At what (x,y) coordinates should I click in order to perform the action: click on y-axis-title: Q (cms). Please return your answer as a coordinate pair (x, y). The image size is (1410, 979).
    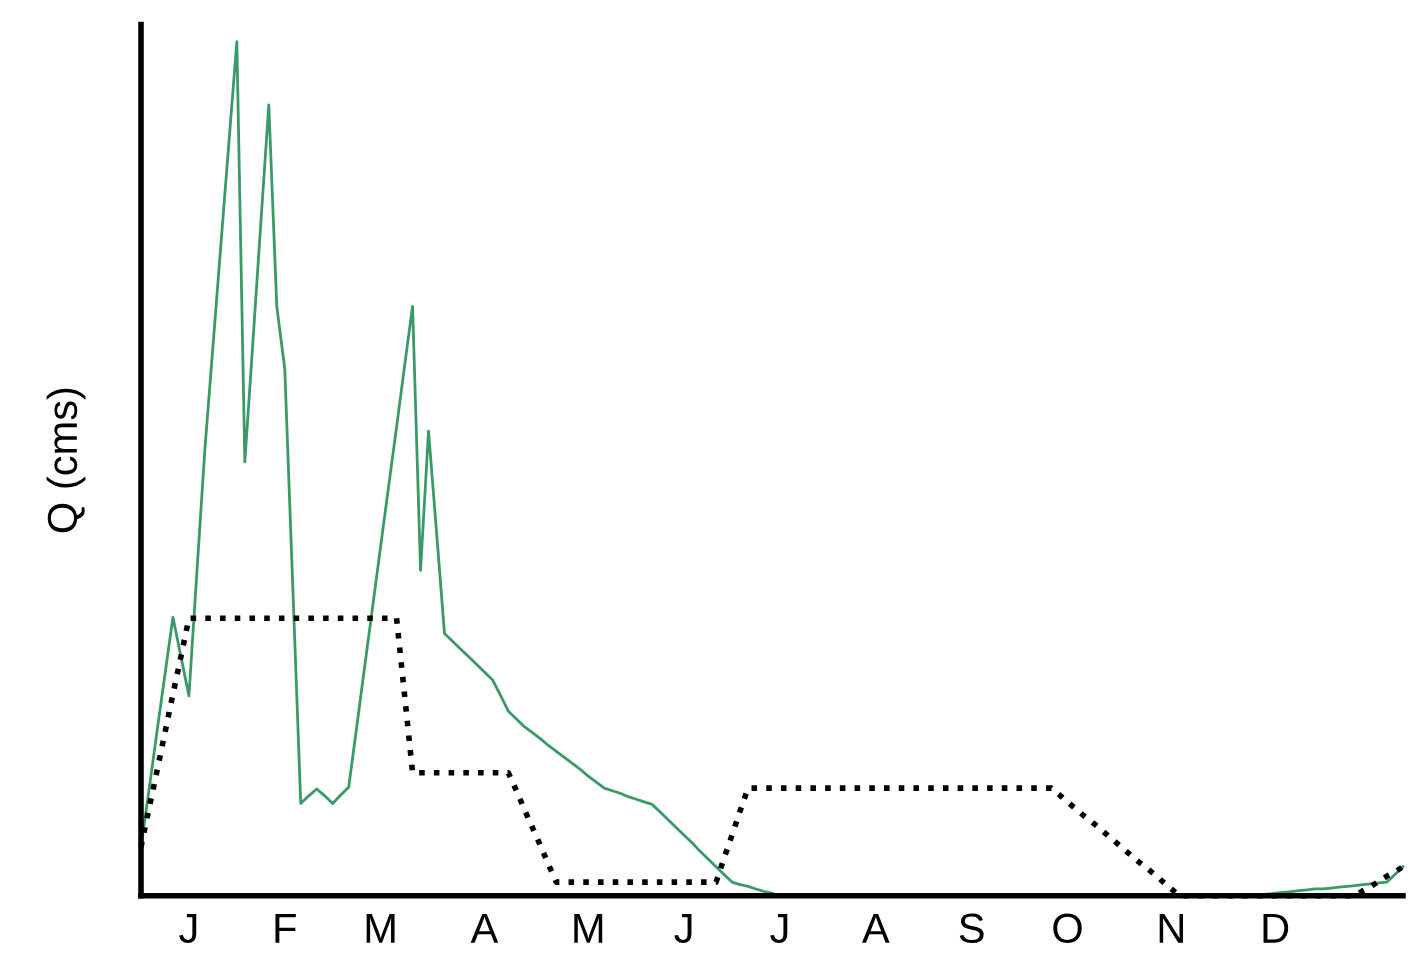
    Looking at the image, I should click on (66, 460).